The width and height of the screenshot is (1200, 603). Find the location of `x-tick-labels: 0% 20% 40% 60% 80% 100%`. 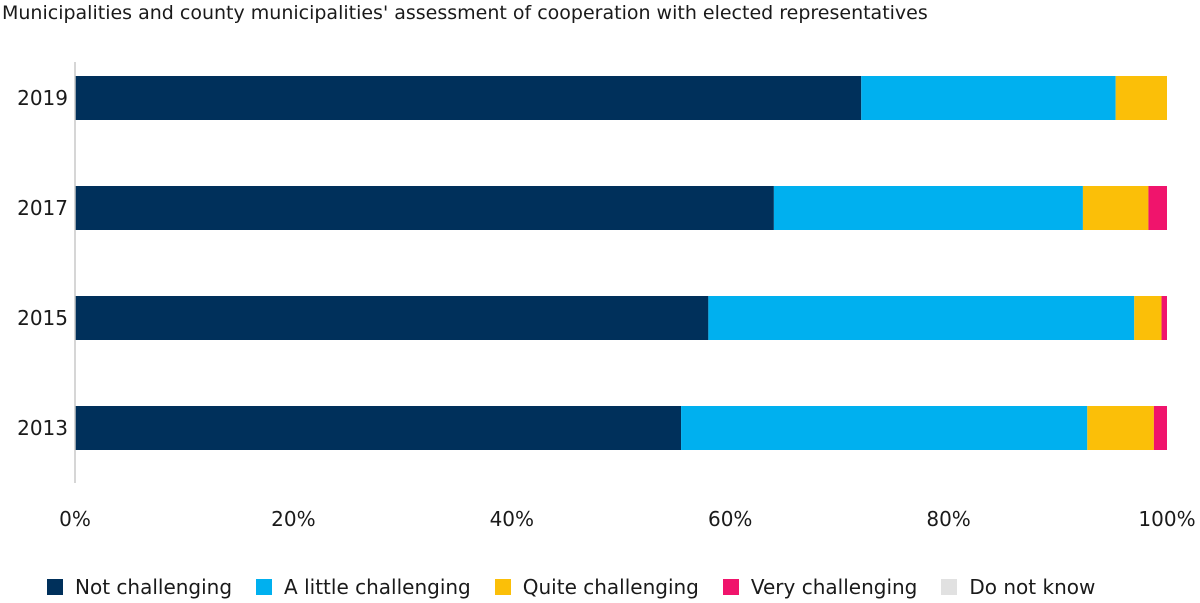

x-tick-labels: 0% 20% 40% 60% 80% 100% is located at coordinates (627, 519).